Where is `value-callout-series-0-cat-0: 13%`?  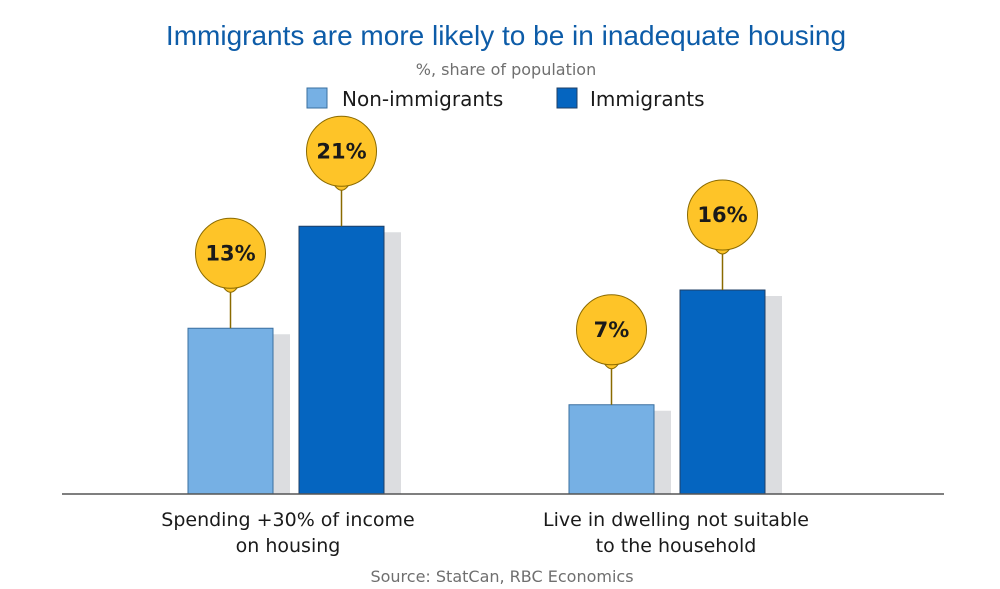
value-callout-series-0-cat-0: 13% is located at coordinates (230, 273).